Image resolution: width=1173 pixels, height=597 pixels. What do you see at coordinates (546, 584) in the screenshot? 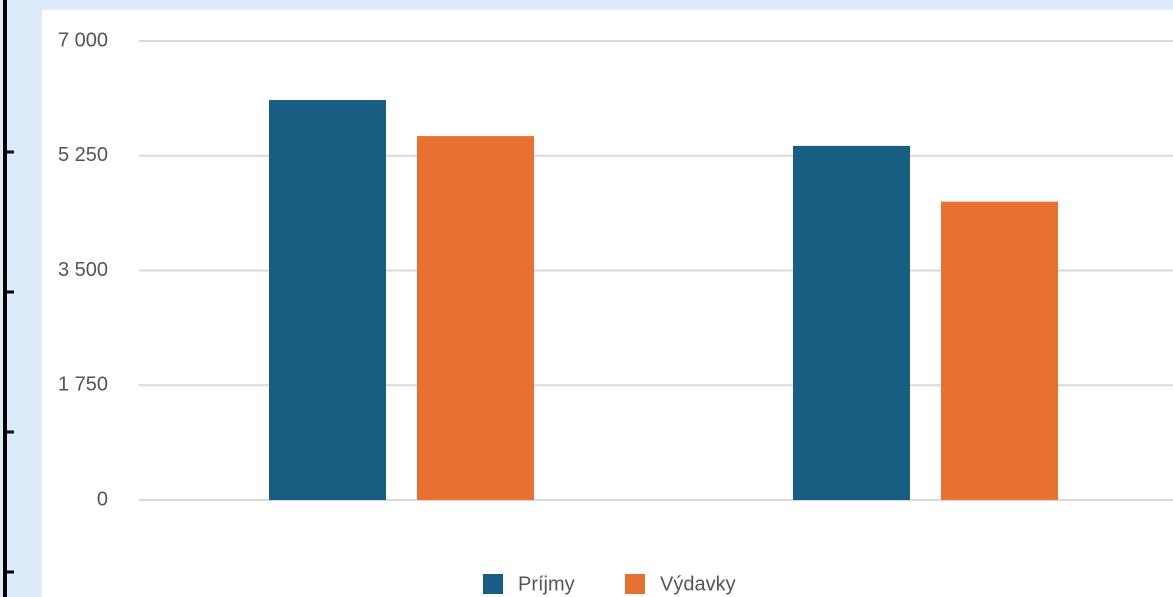
I see `legend-label: Príjmy` at bounding box center [546, 584].